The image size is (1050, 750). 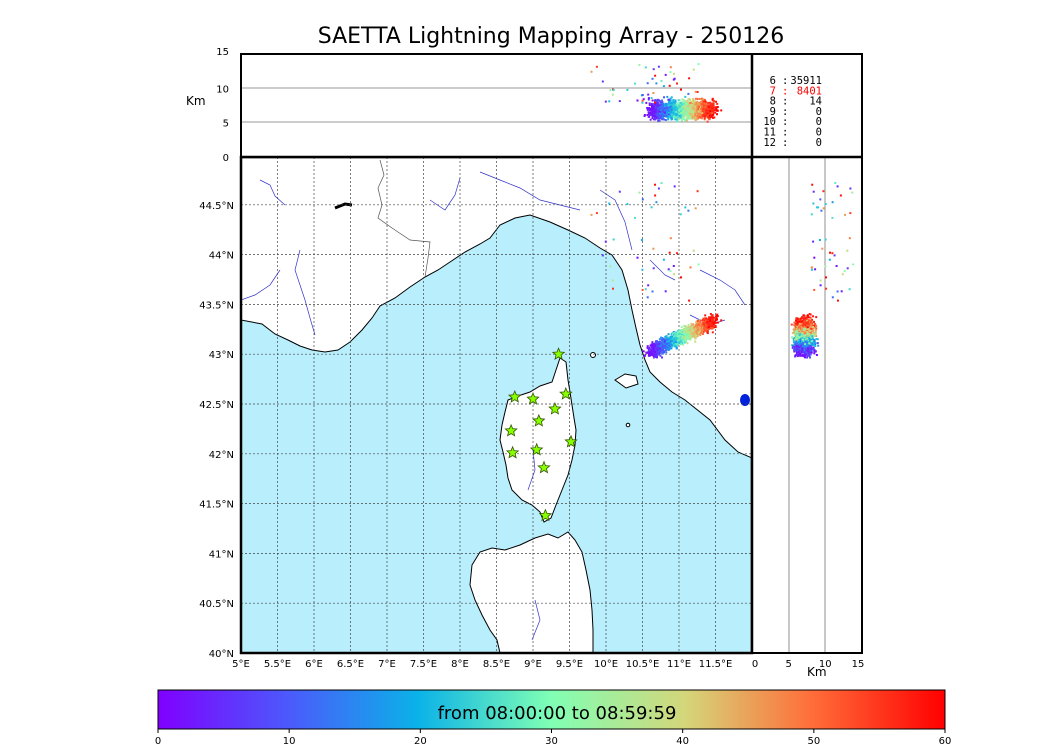 What do you see at coordinates (822, 270) in the screenshot?
I see `lightning-sources-side` at bounding box center [822, 270].